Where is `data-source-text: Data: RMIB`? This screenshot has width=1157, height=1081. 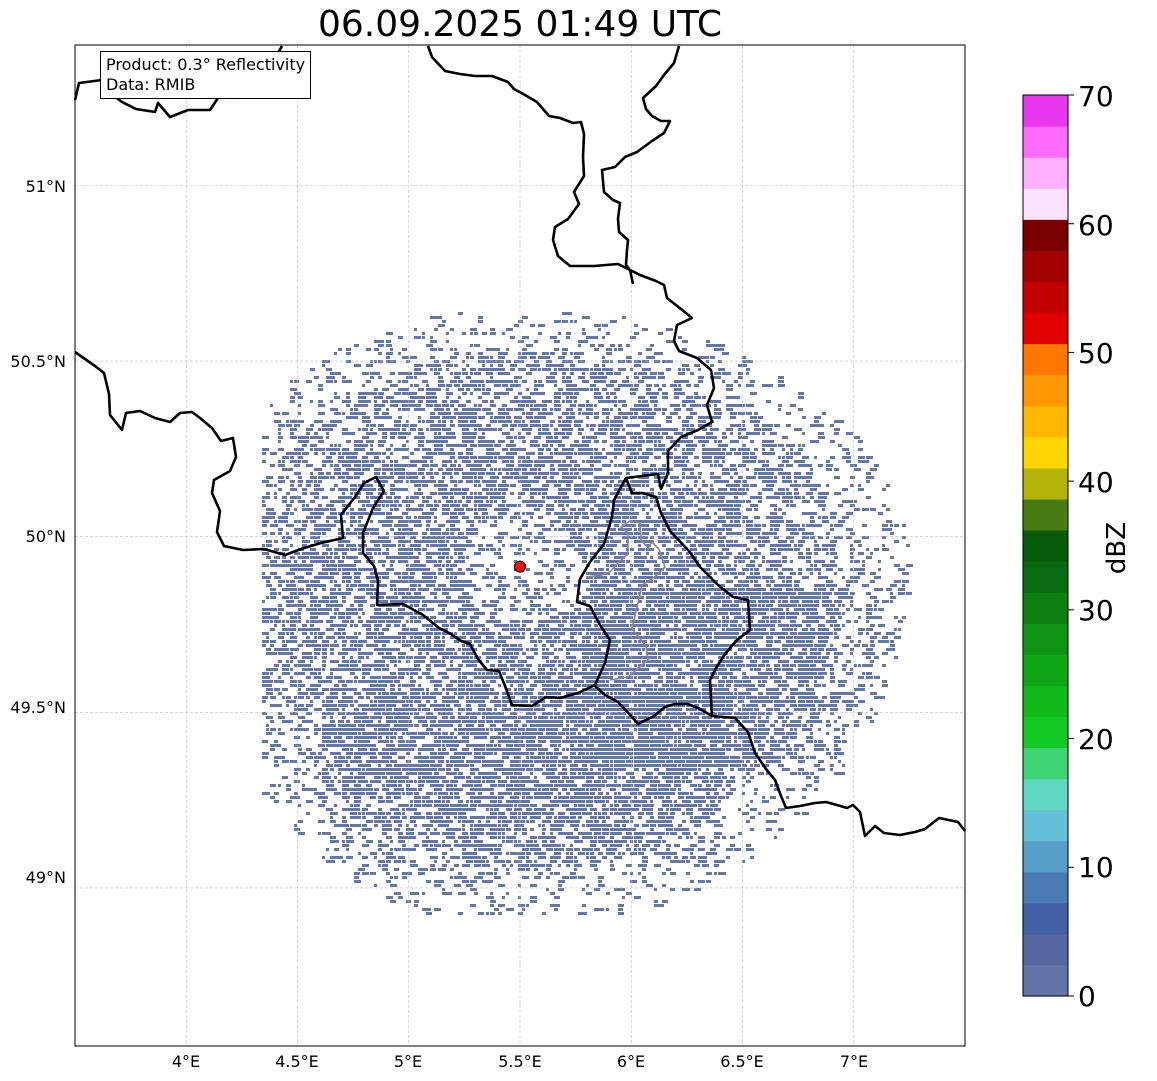
data-source-text: Data: RMIB is located at coordinates (151, 84).